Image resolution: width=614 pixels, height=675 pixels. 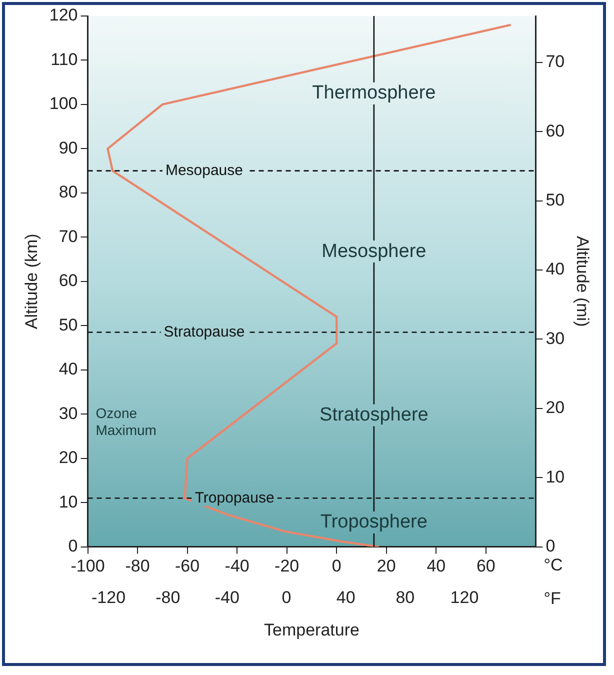 What do you see at coordinates (137, 566) in the screenshot?
I see `x-tick-label: -80` at bounding box center [137, 566].